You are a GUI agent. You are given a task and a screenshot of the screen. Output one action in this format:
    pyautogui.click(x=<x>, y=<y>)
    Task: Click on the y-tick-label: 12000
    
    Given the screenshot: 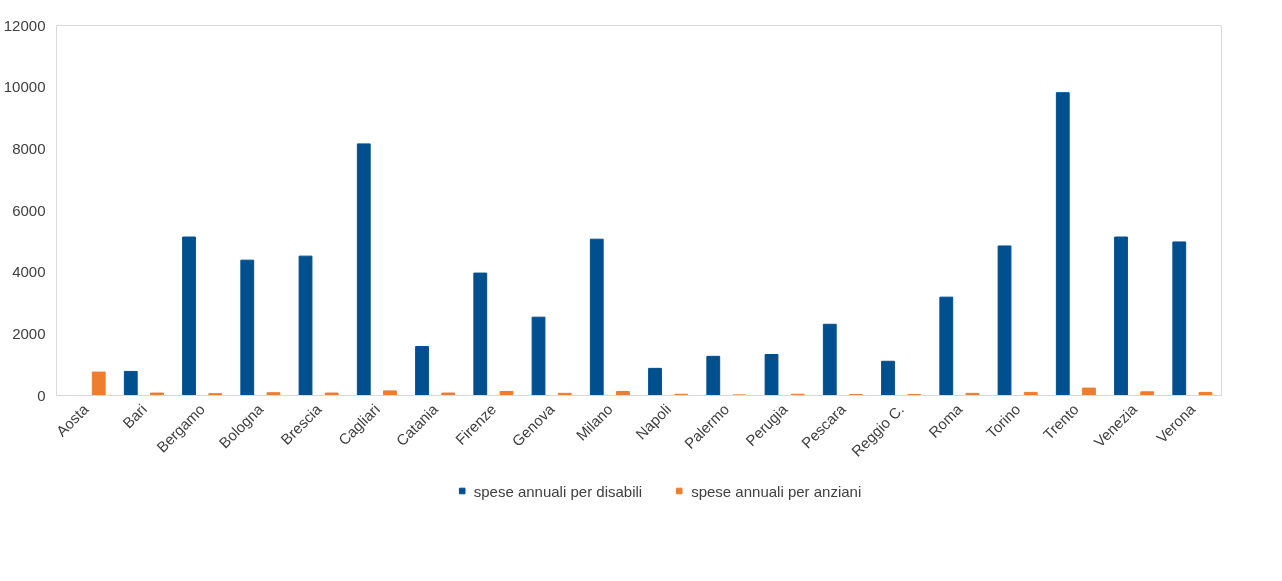 What is the action you would take?
    pyautogui.click(x=24, y=25)
    